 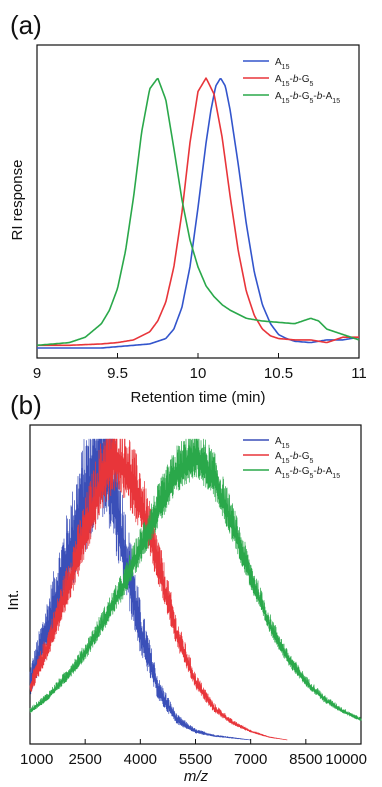 What do you see at coordinates (26, 405) in the screenshot?
I see `panel-b-label: (b)` at bounding box center [26, 405].